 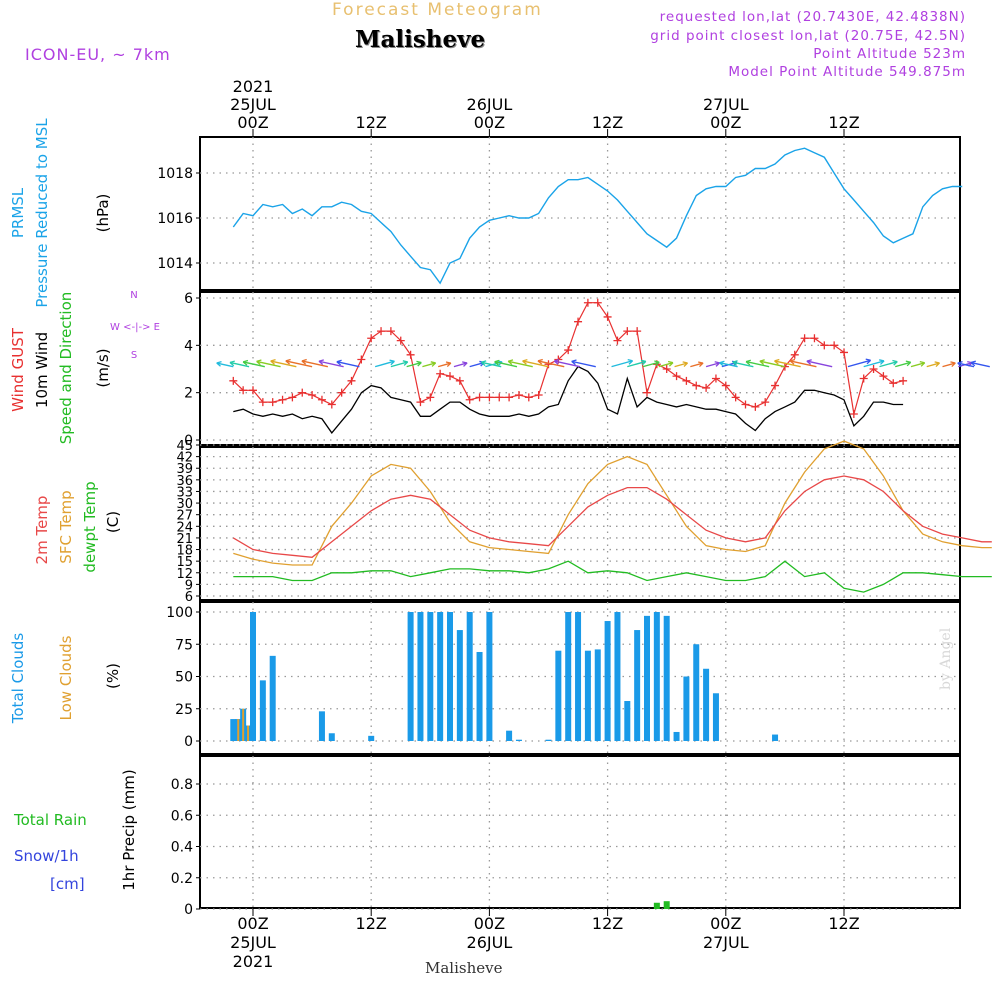 What do you see at coordinates (103, 367) in the screenshot?
I see `wind-unit: (m/s)` at bounding box center [103, 367].